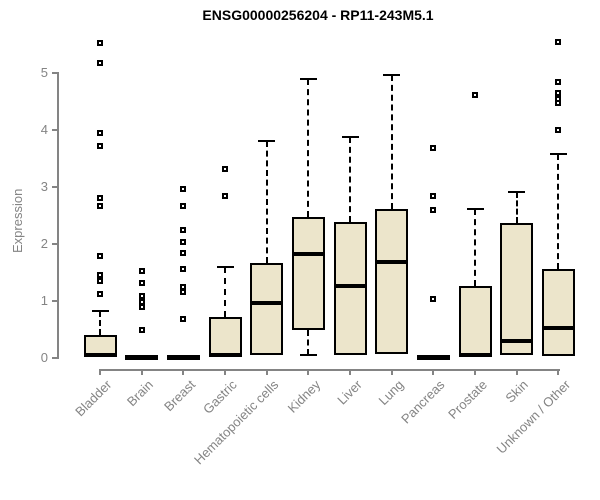  I want to click on y-tick-label: 0, so click(44, 357).